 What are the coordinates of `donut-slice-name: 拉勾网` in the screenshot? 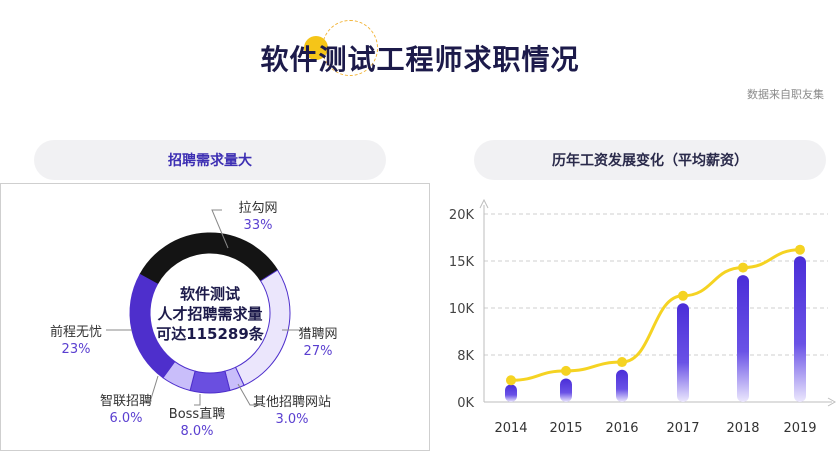 It's located at (257, 208).